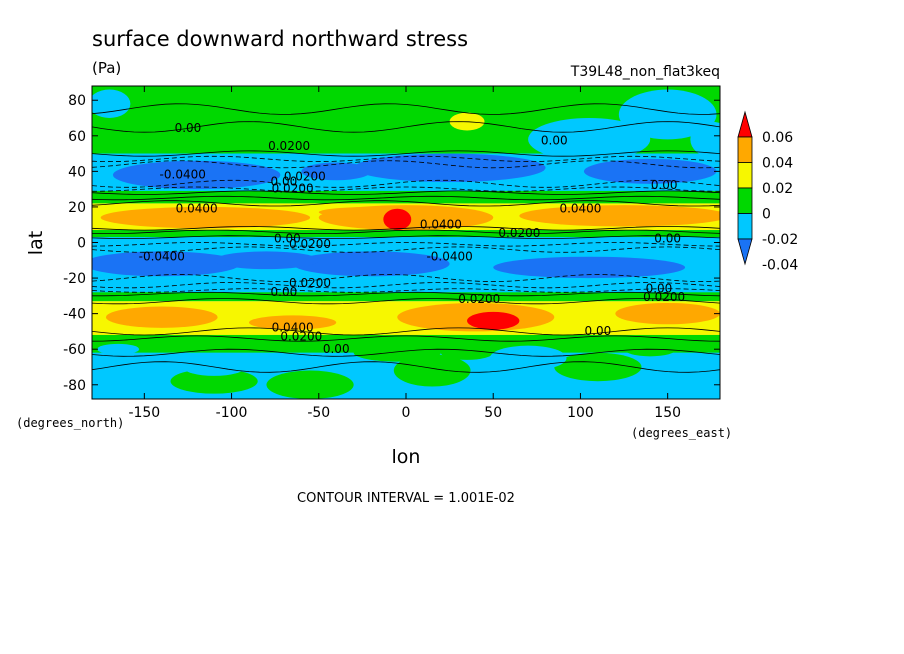 This screenshot has width=904, height=654. Describe the element at coordinates (780, 266) in the screenshot. I see `colorbar-label: -0.04` at that location.